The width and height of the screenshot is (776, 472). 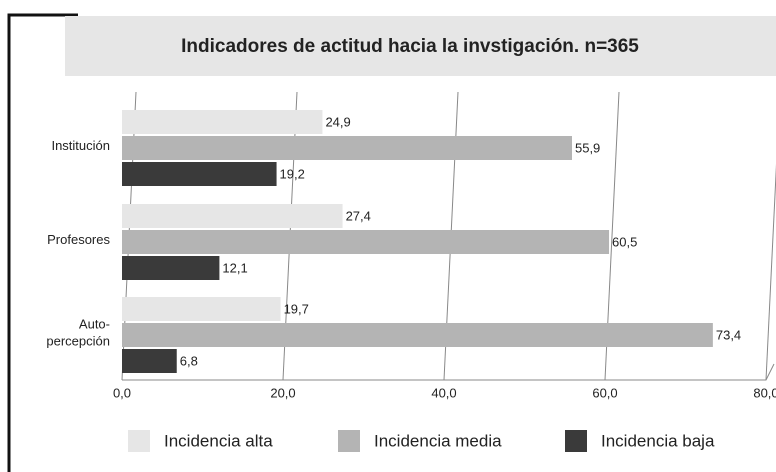 What do you see at coordinates (78, 239) in the screenshot?
I see `y-tick-label: Profesores` at bounding box center [78, 239].